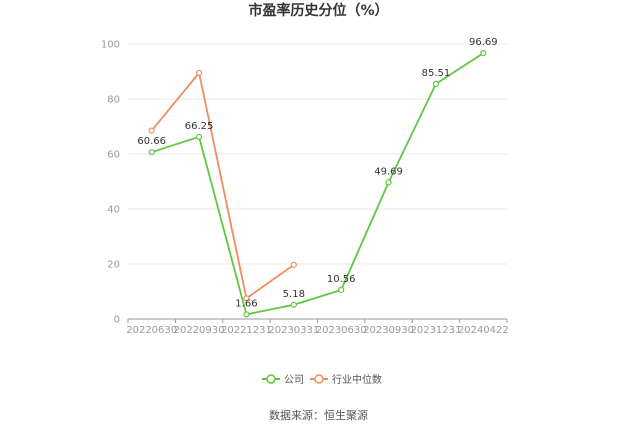  What do you see at coordinates (151, 330) in the screenshot?
I see `x-tick-label-20220630: 20220630` at bounding box center [151, 330].